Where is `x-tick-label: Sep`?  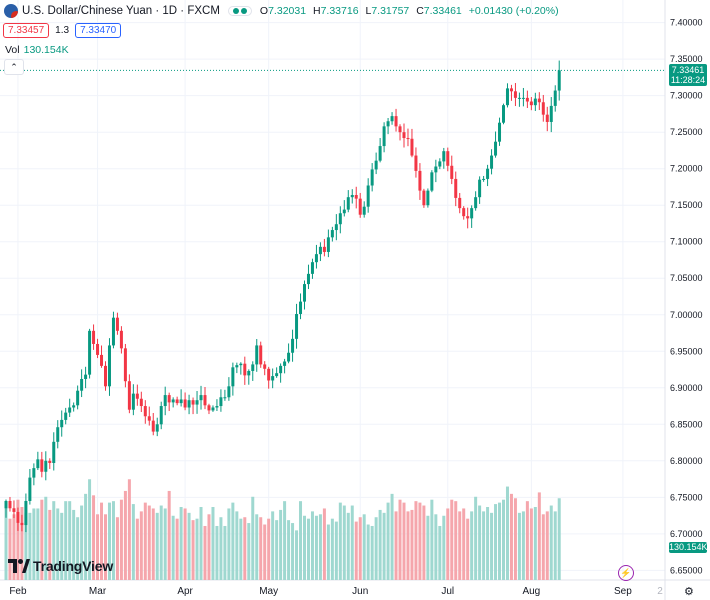 x-tick-label: Sep is located at coordinates (623, 591).